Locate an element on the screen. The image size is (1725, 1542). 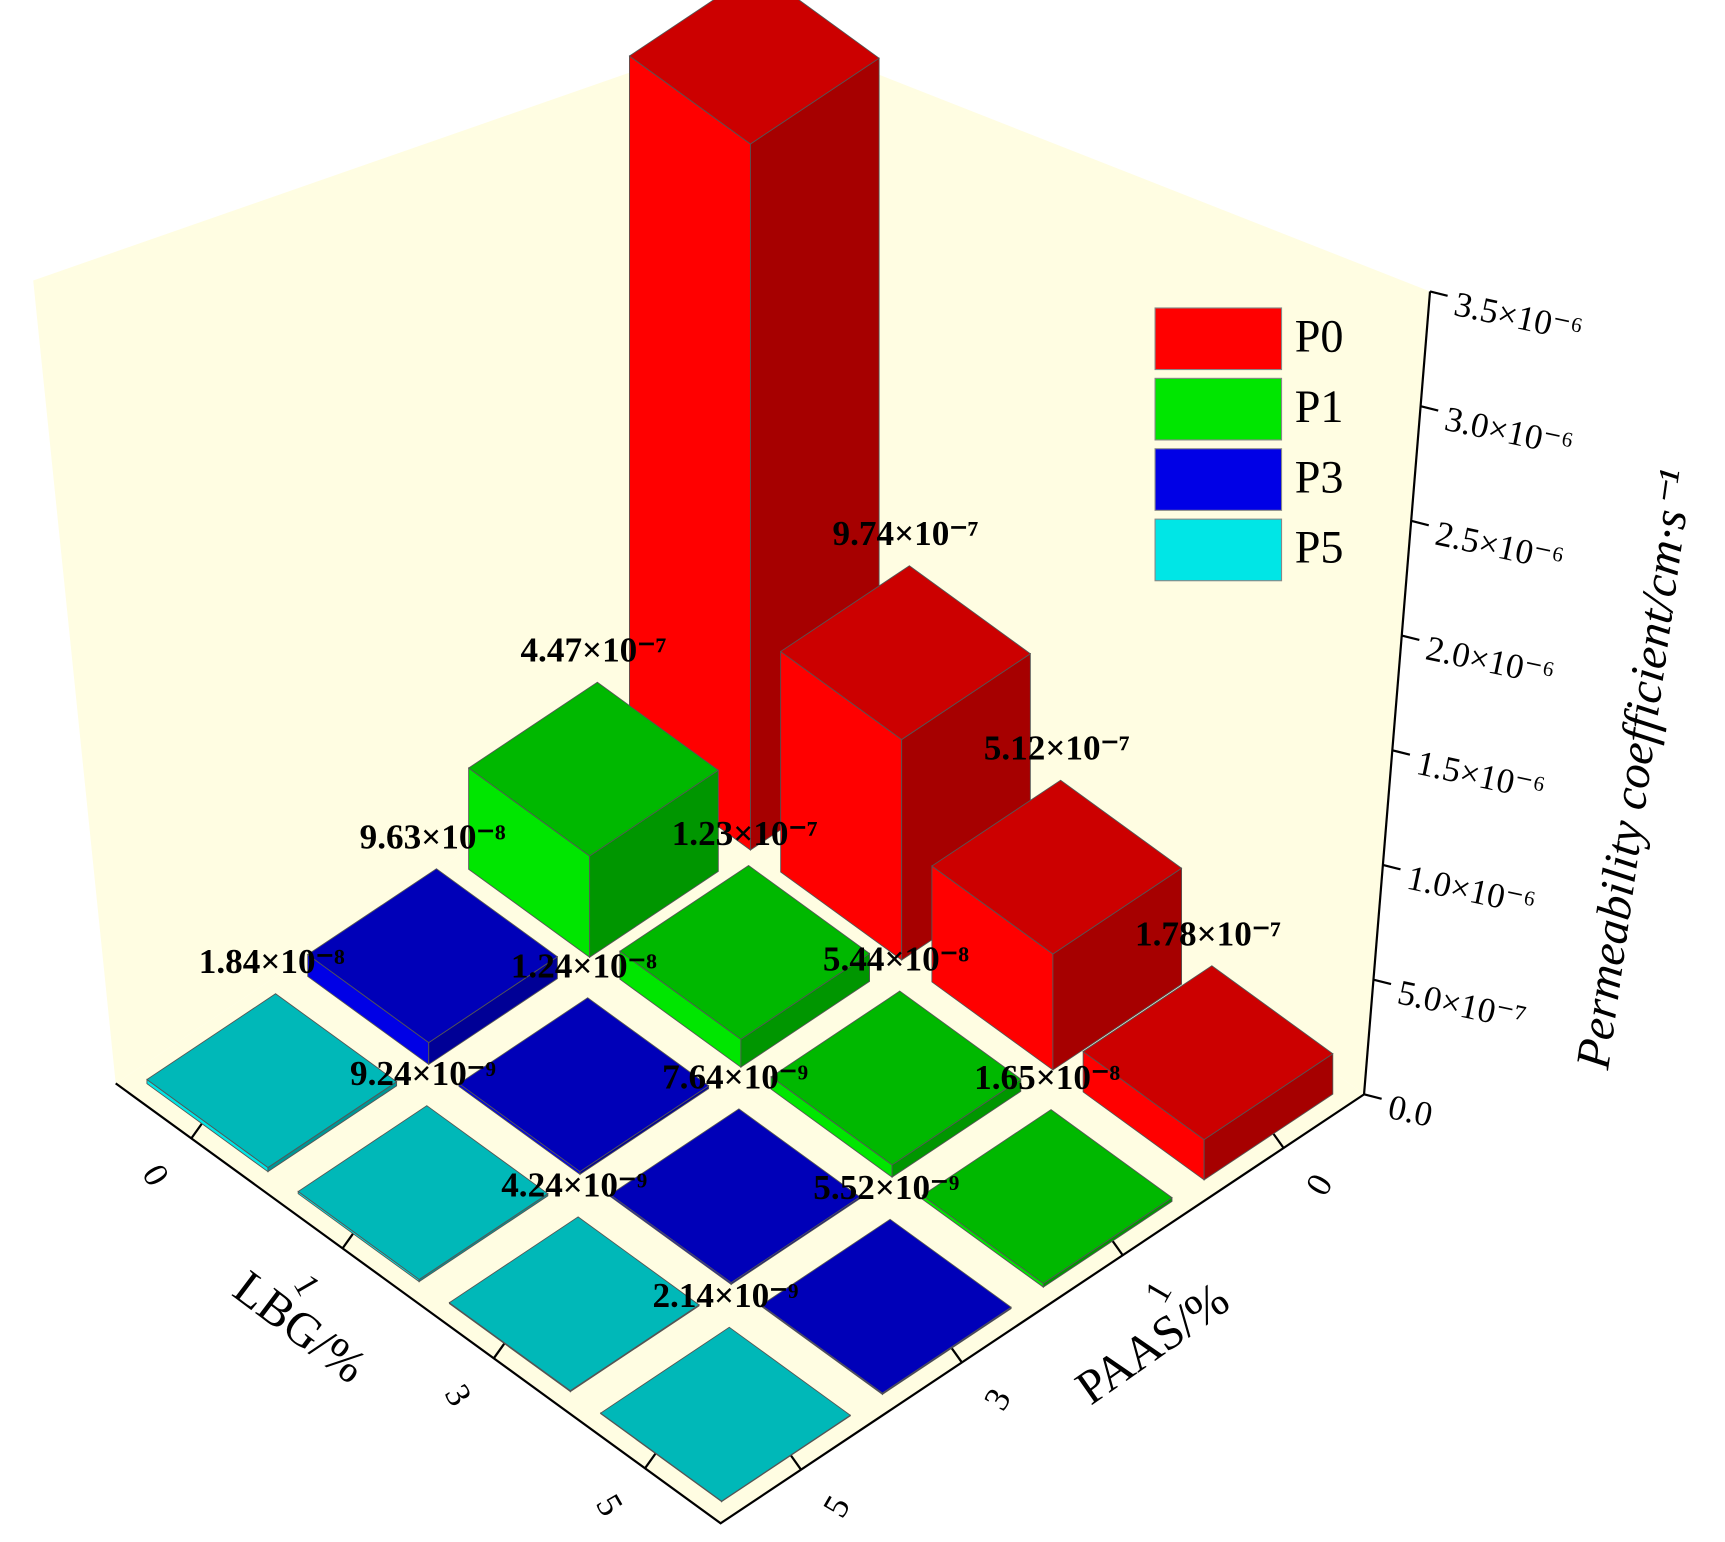
value-label: 4.24×10⁻⁹ is located at coordinates (574, 1184).